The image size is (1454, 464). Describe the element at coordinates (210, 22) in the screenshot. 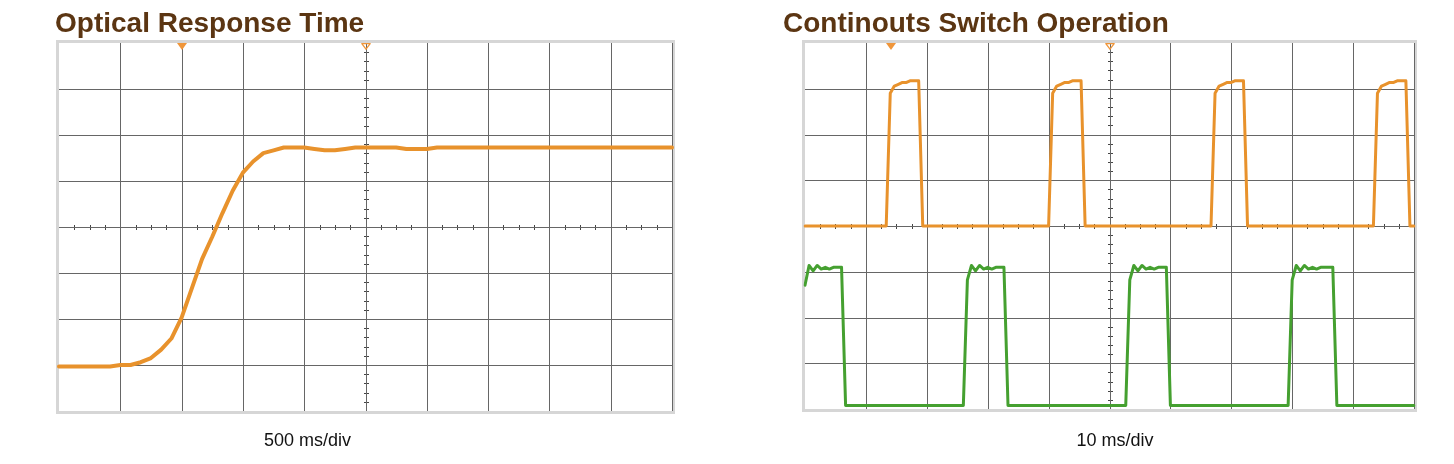

I see `chart-title: Optical Response Time` at that location.